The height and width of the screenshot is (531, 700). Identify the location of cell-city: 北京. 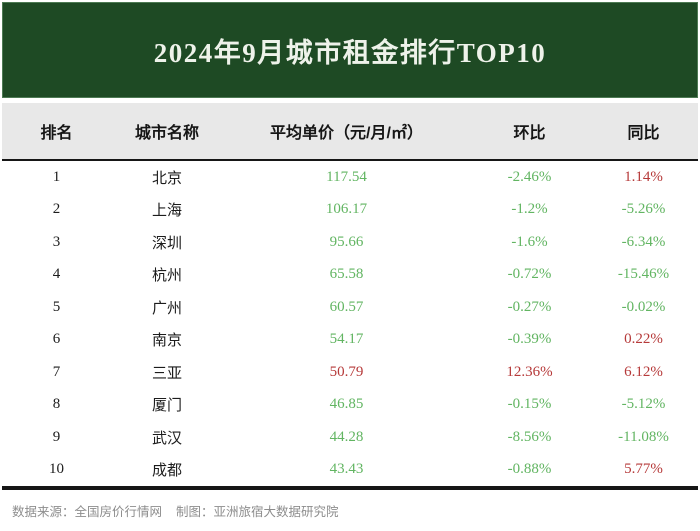
(166, 178).